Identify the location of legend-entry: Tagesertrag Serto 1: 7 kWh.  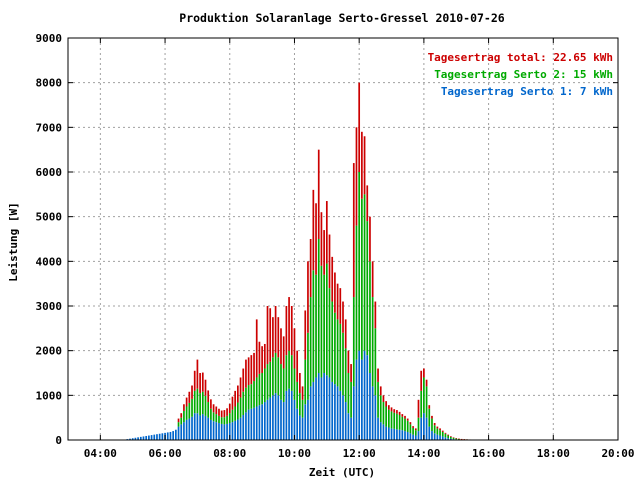
(527, 91).